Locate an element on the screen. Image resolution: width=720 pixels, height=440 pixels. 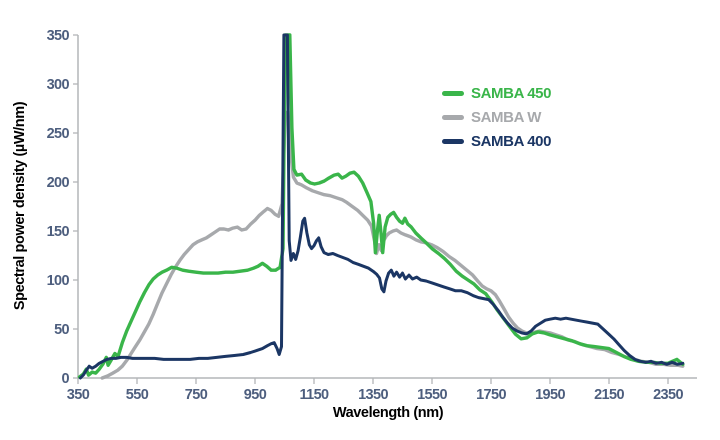
x-tick-label: 1350 is located at coordinates (373, 395).